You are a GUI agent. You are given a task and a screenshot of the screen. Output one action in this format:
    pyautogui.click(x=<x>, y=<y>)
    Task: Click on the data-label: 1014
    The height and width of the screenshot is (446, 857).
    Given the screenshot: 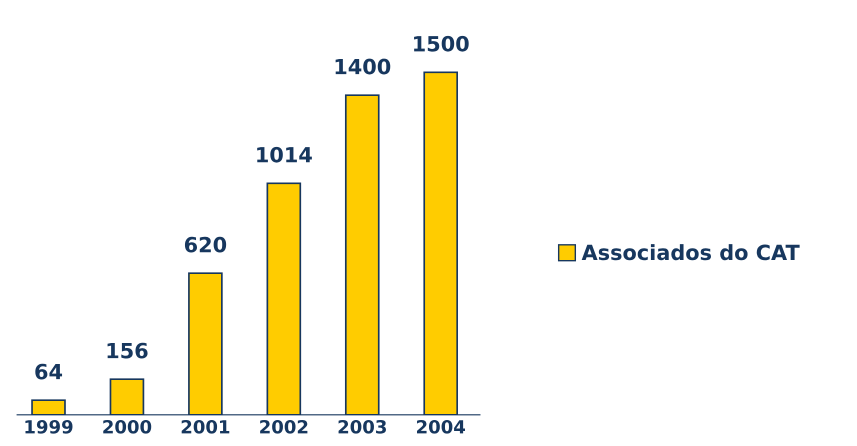 What is the action you would take?
    pyautogui.click(x=284, y=154)
    